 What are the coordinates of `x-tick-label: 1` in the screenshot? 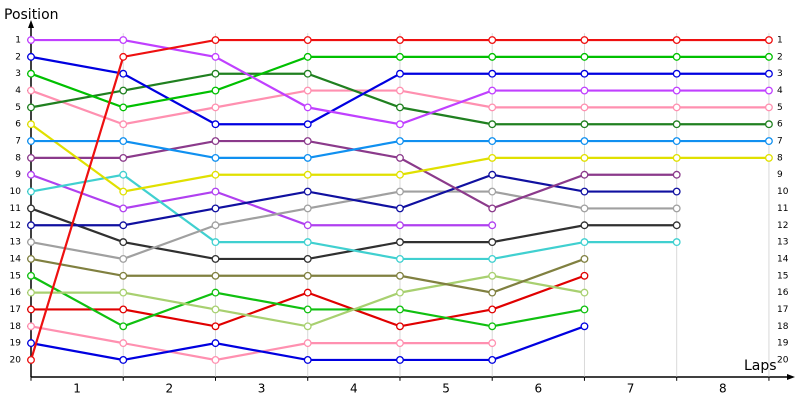 It's located at (77, 389).